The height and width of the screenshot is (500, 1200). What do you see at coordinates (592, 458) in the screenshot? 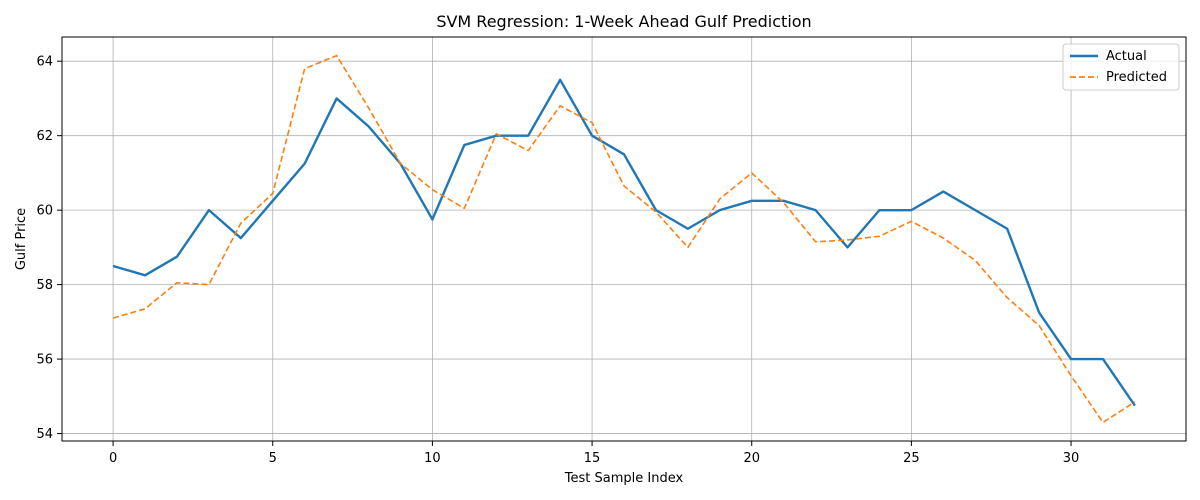
I see `x-tick-label: 15` at bounding box center [592, 458].